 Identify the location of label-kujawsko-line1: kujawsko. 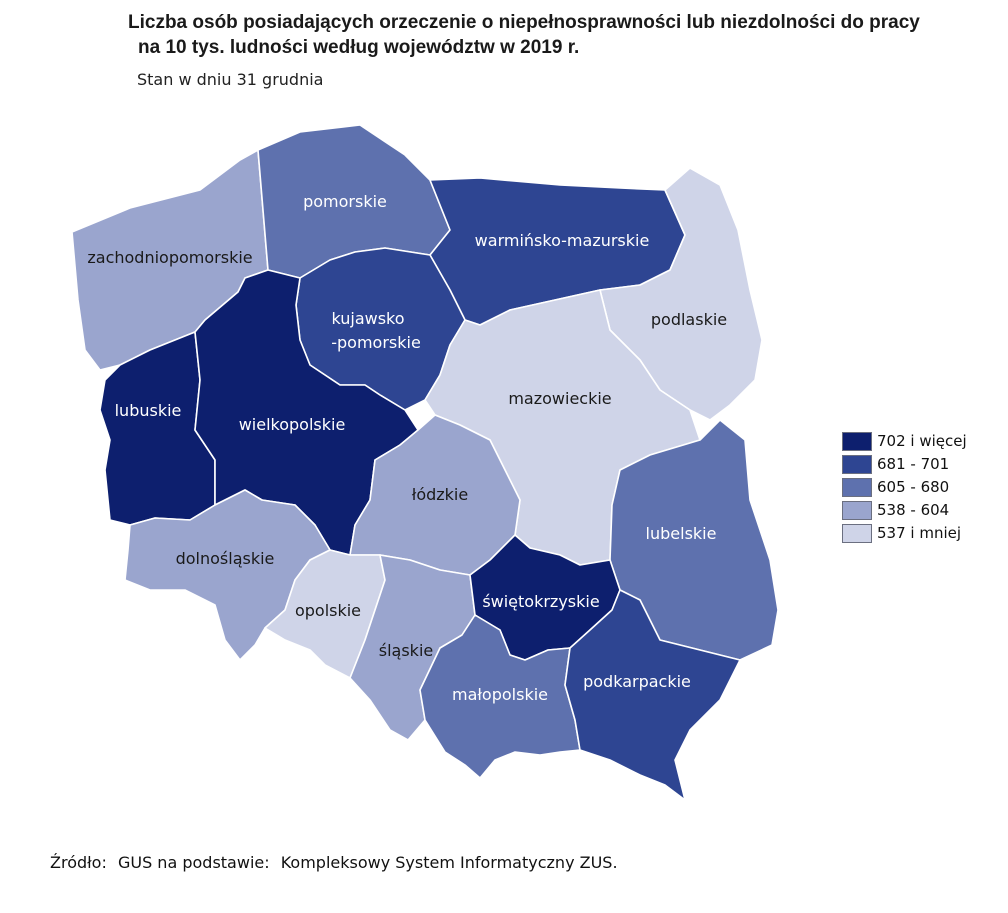
(367, 318).